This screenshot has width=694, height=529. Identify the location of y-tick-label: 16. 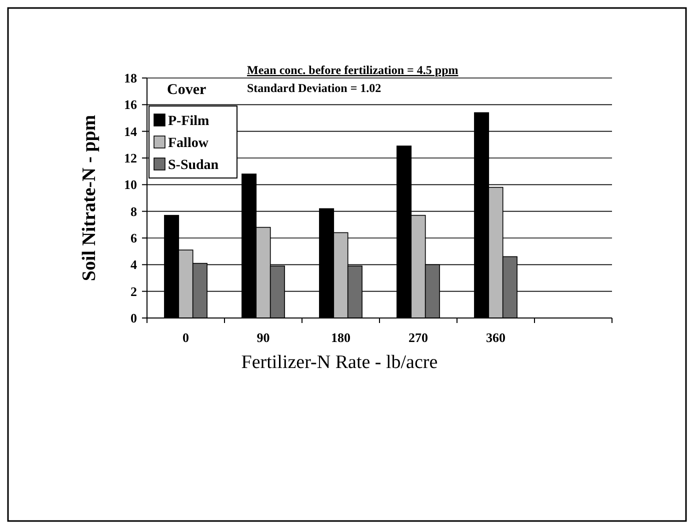
(131, 104).